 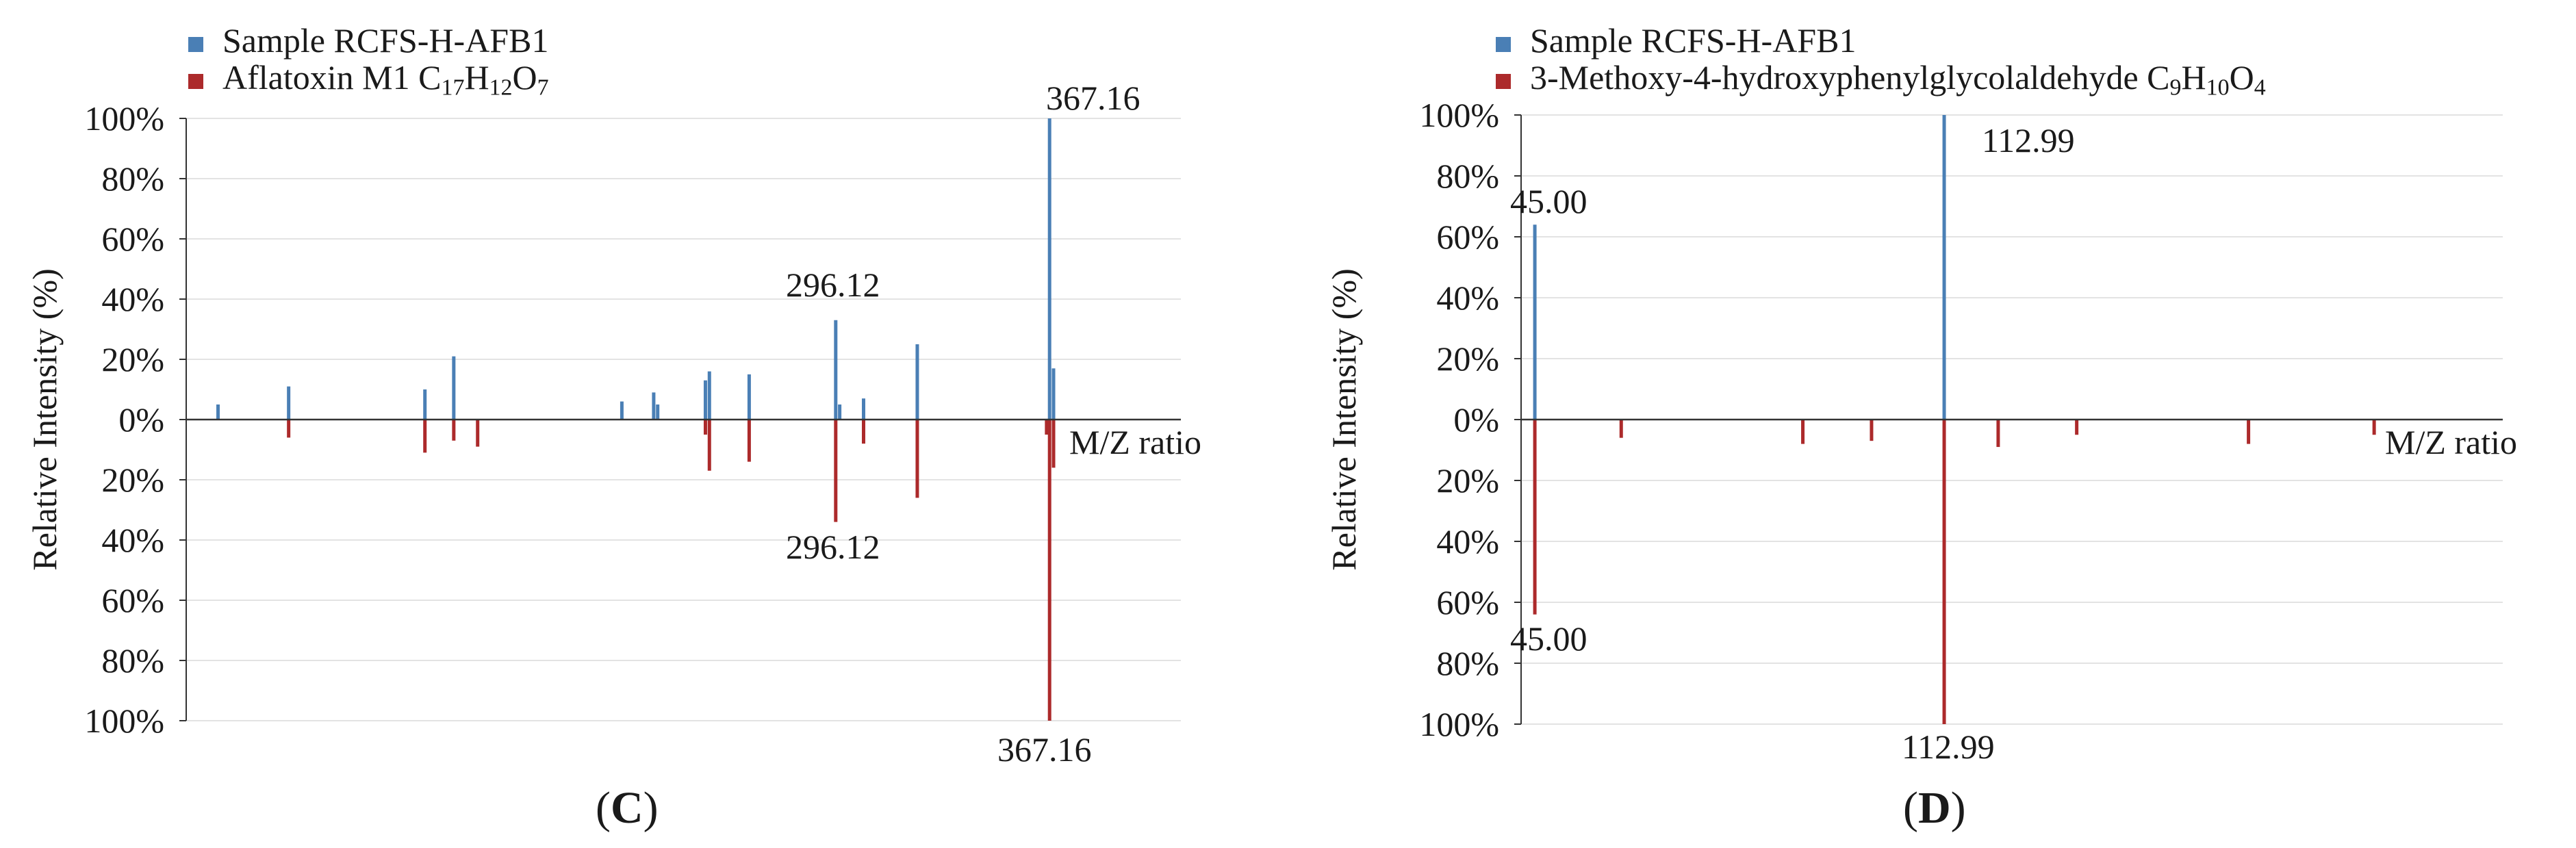 I want to click on legend-label: Aflatoxin M1 C17H12O7, so click(x=386, y=79).